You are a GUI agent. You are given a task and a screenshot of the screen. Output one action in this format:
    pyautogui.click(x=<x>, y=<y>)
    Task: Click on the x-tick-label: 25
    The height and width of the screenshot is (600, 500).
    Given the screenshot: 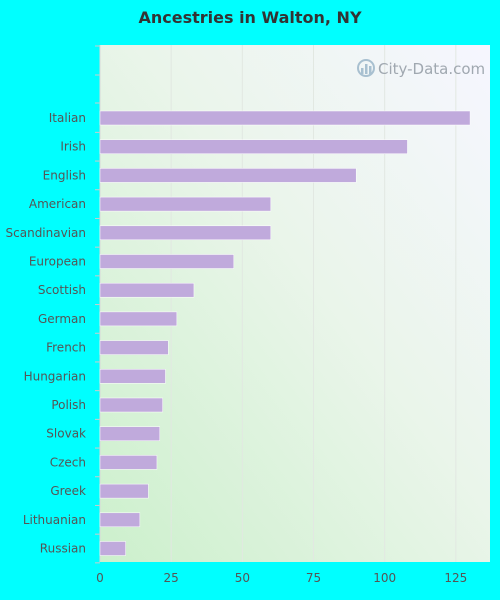 What is the action you would take?
    pyautogui.click(x=171, y=578)
    